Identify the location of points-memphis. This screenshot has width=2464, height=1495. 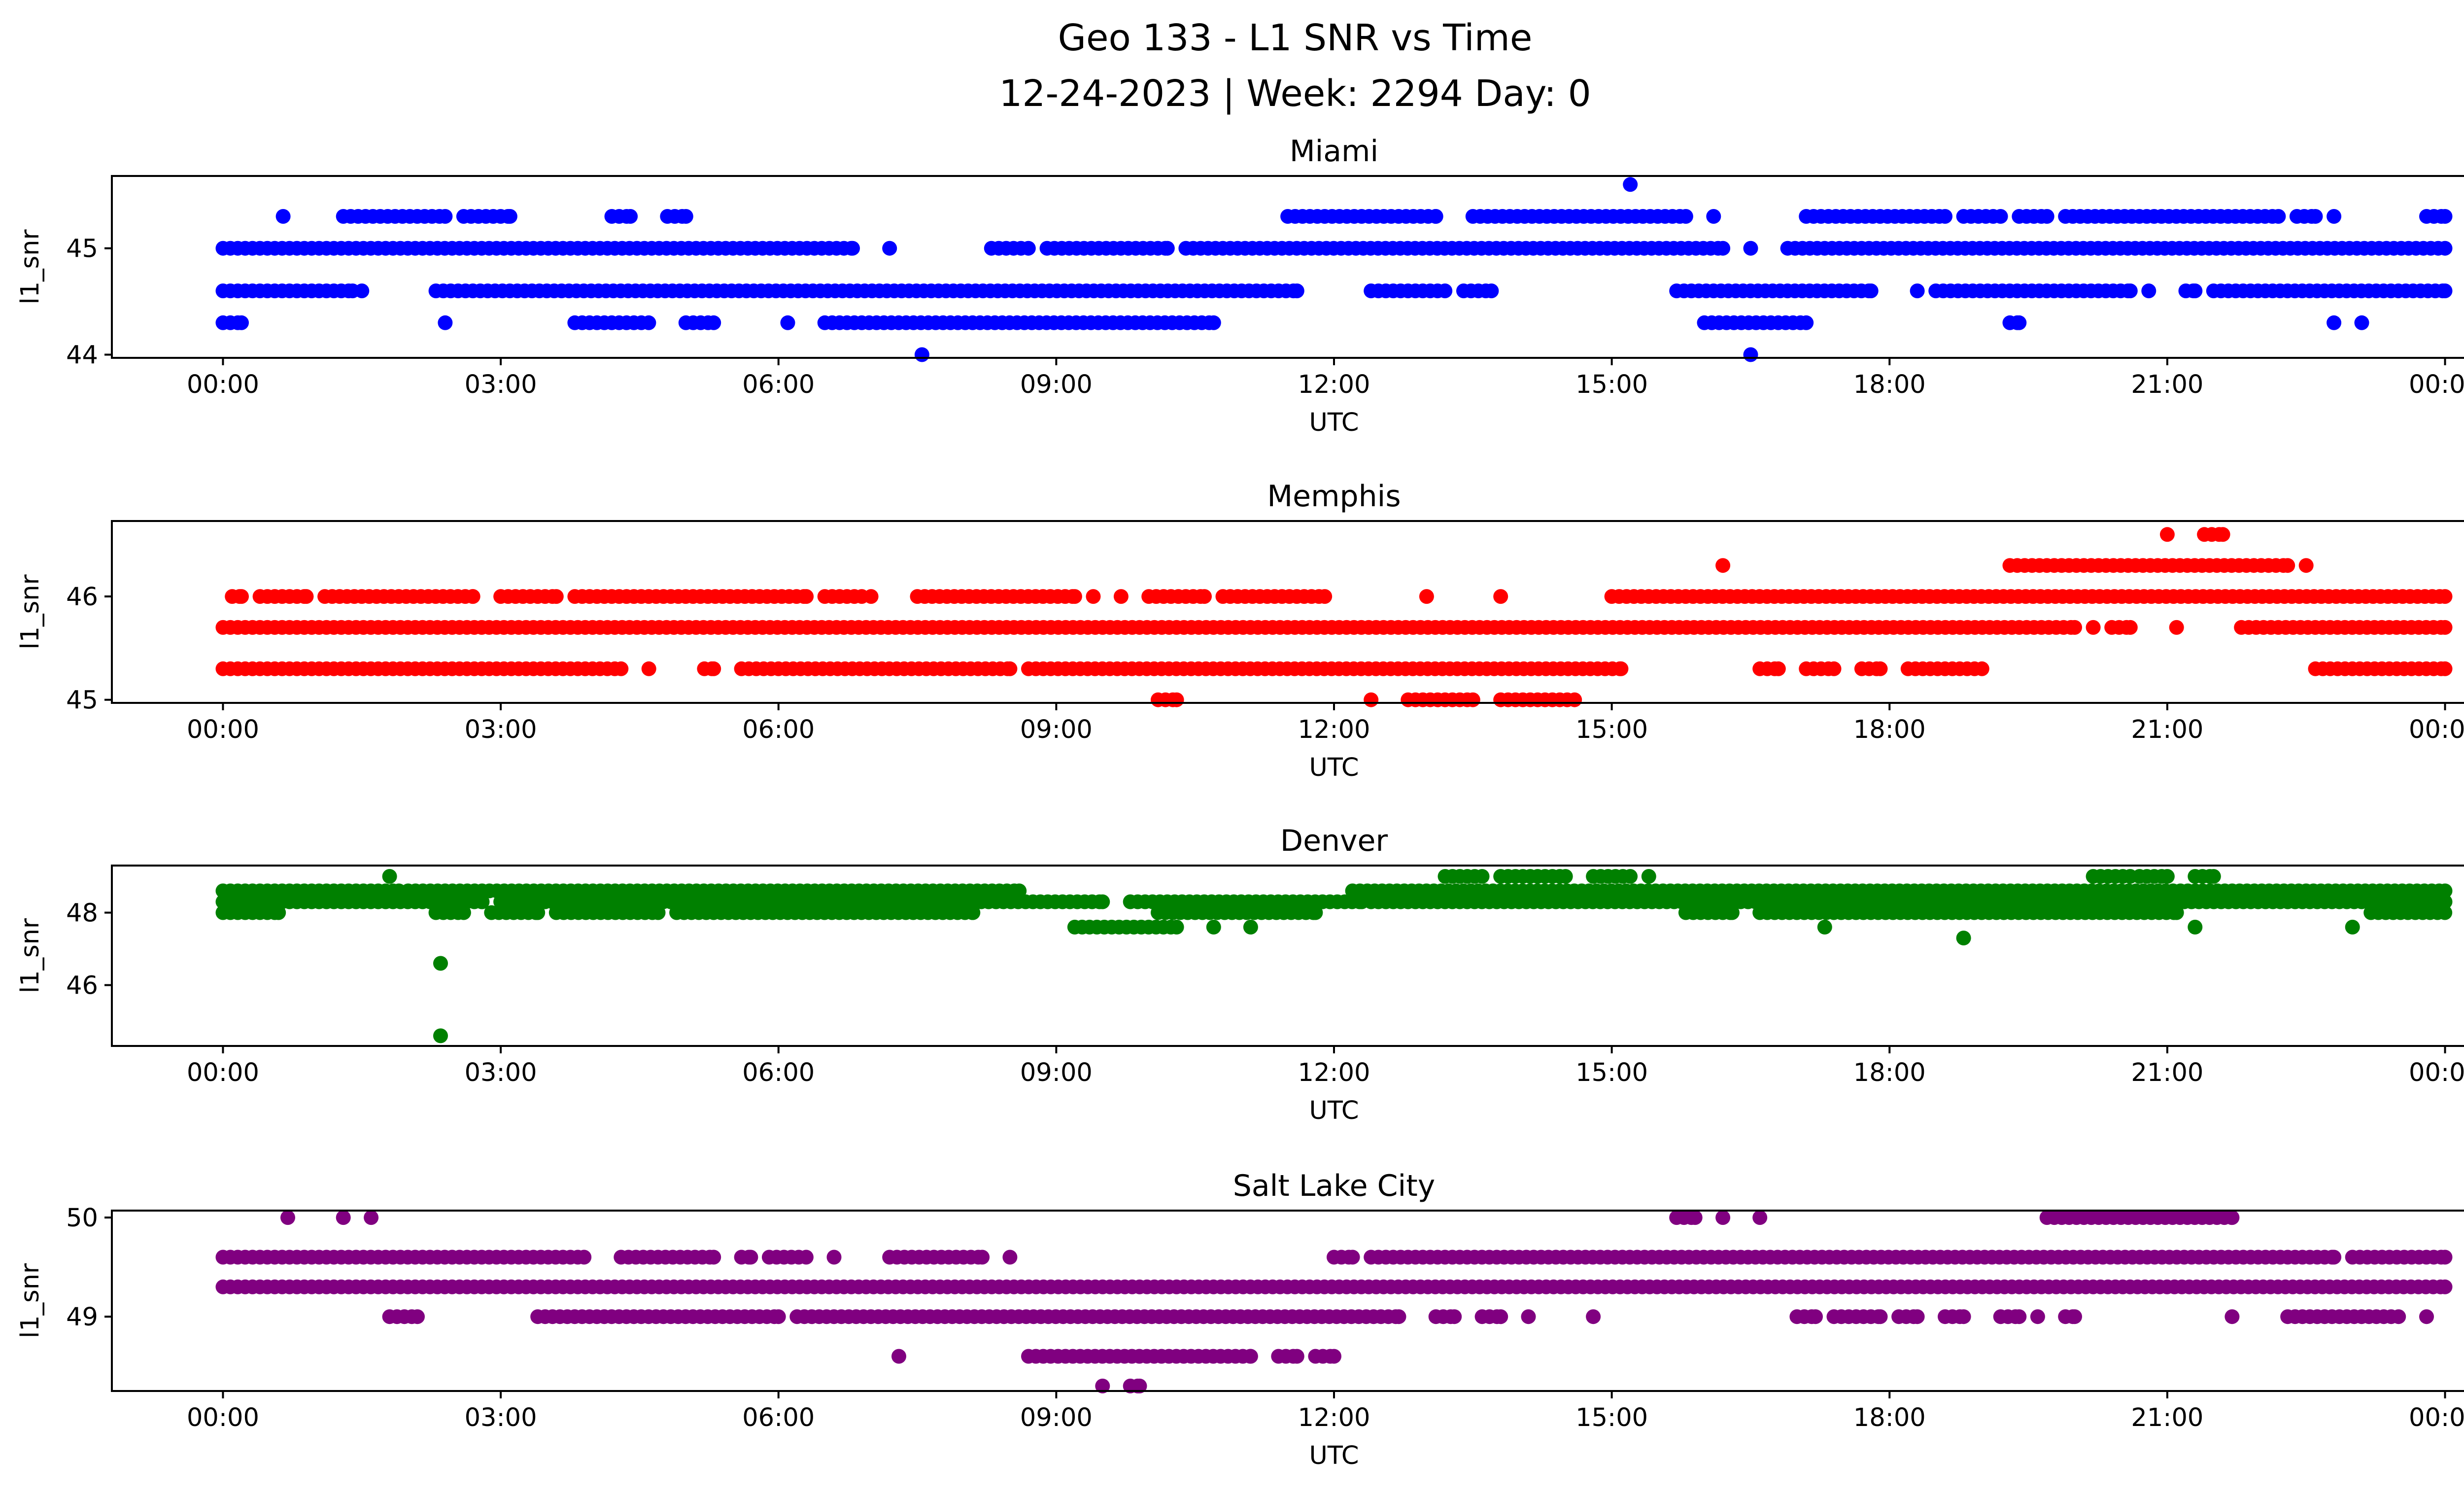
(1334, 617).